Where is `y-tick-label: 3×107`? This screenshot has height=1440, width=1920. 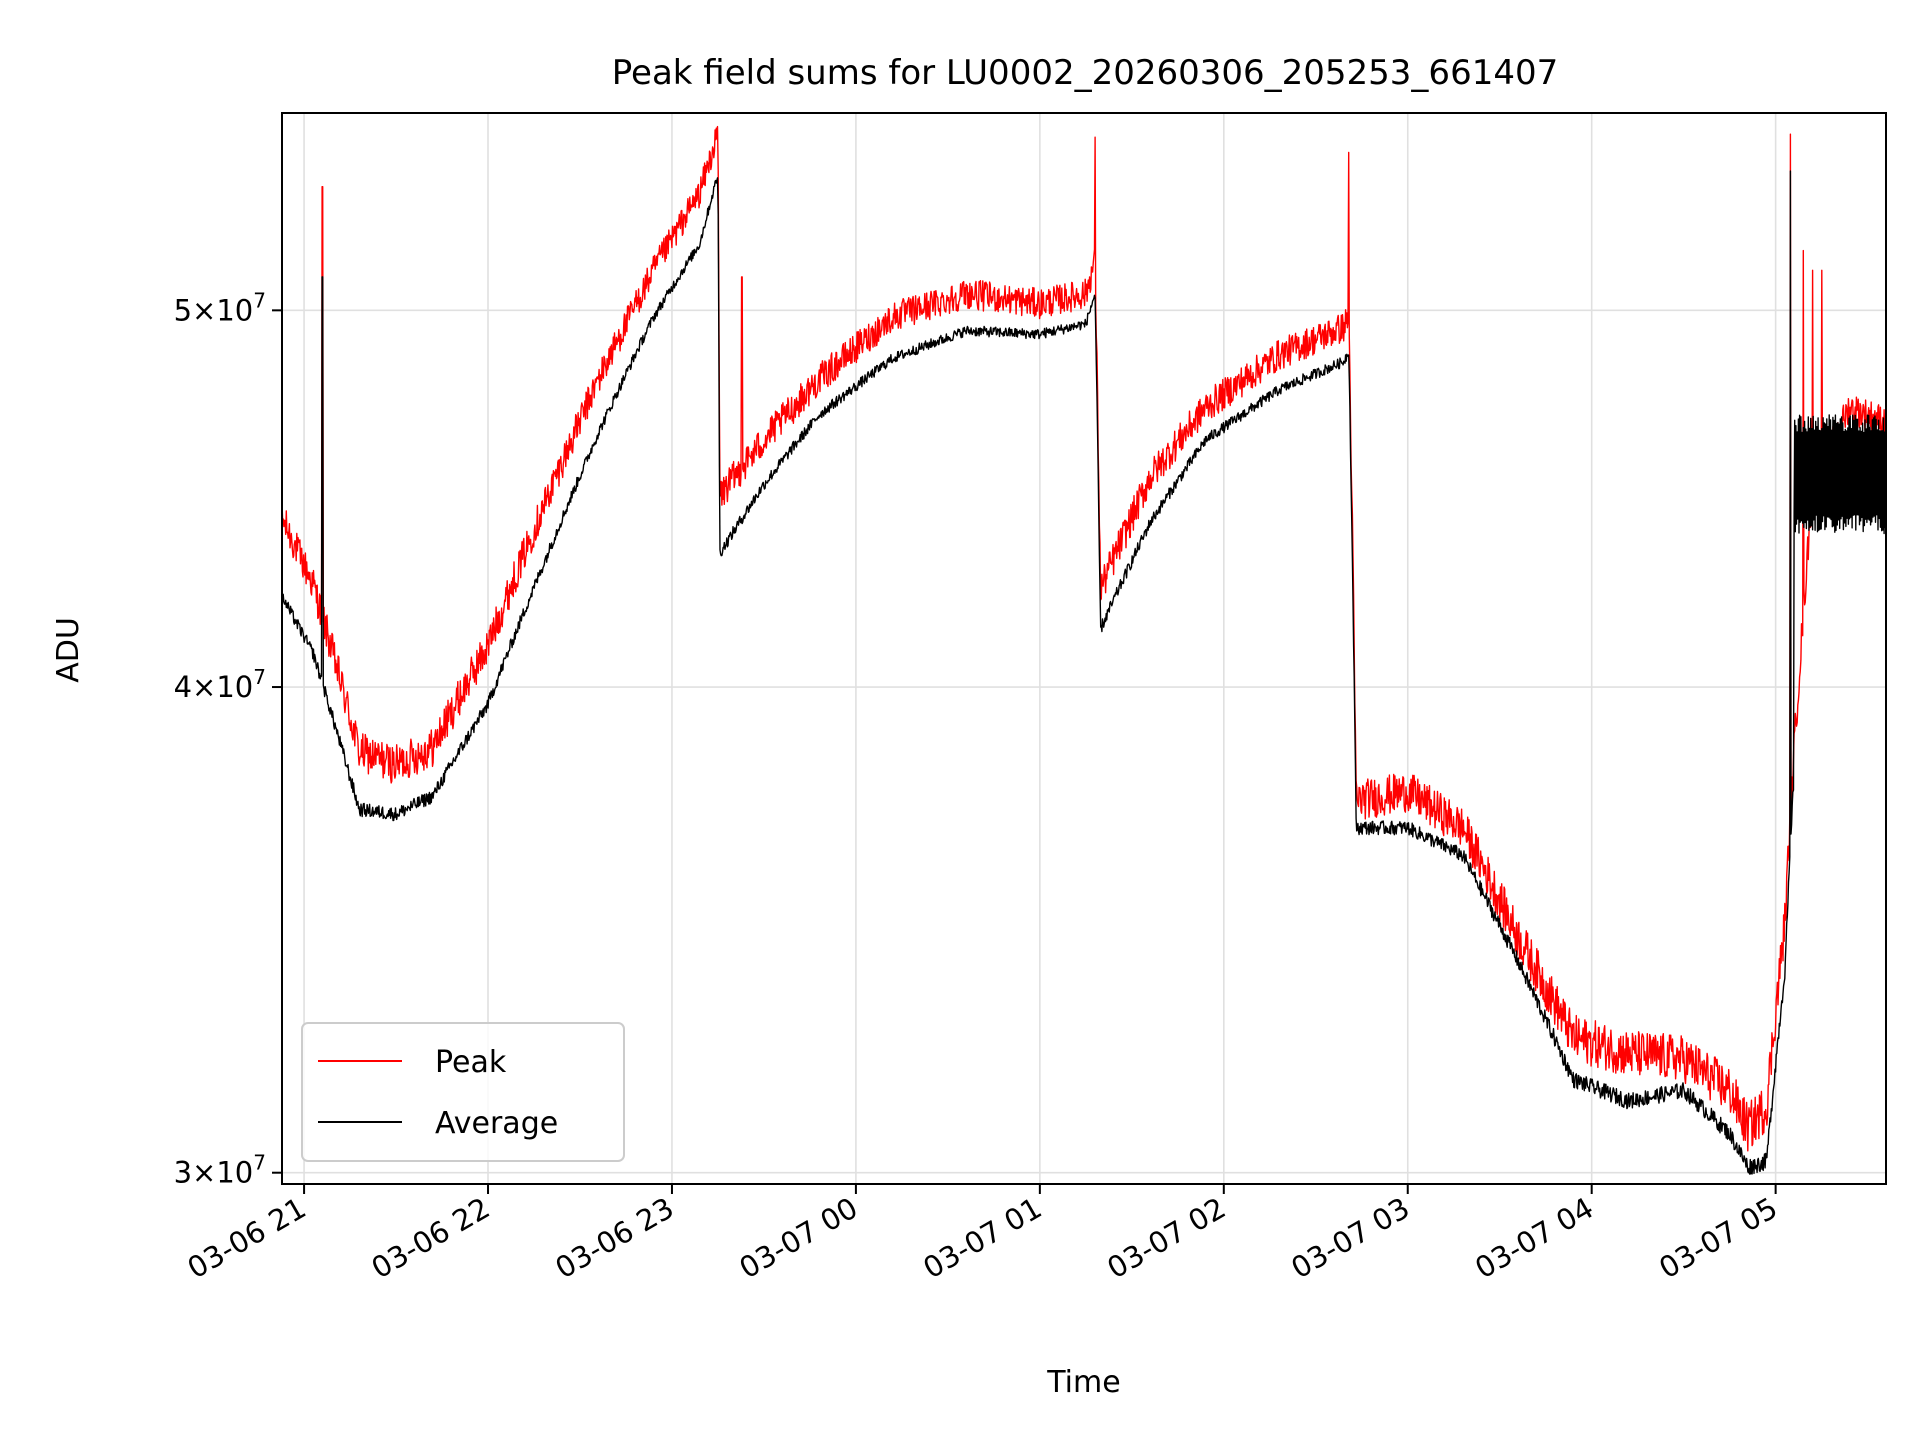
y-tick-label: 3×107 is located at coordinates (220, 1170).